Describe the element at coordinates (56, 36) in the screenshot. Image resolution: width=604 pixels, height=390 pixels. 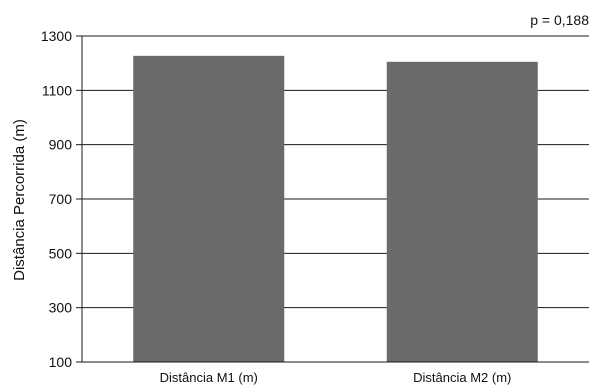
I see `y-tick-label: 1300` at that location.